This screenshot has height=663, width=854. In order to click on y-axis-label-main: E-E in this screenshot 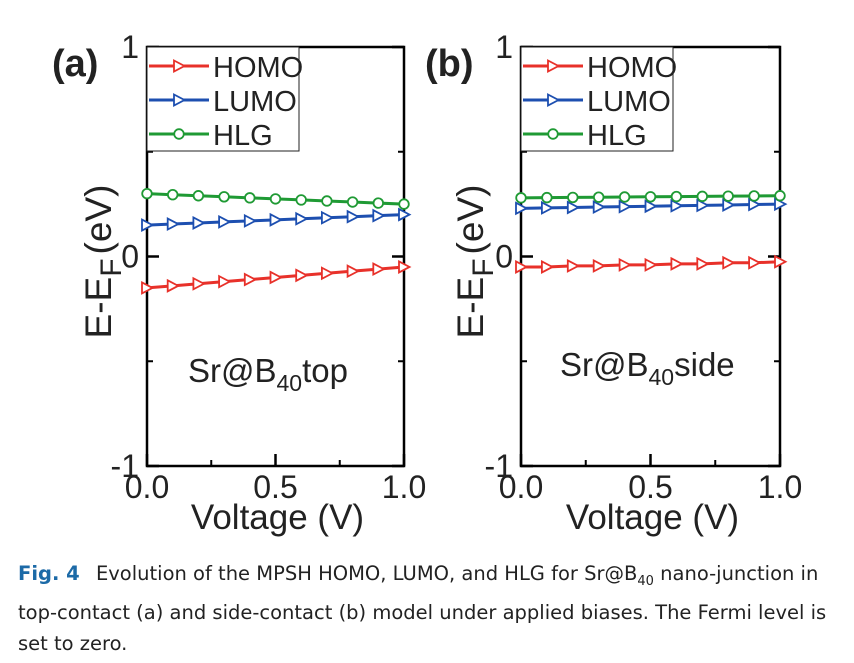, I will do `click(470, 308)`.